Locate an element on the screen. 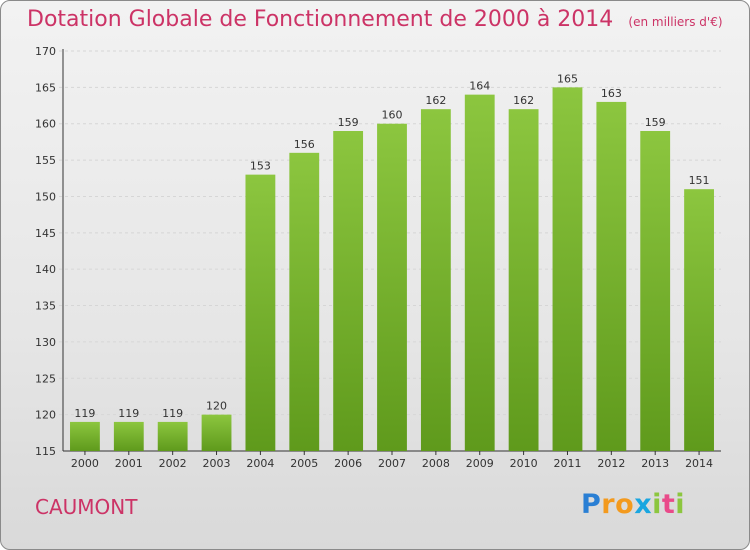 The image size is (750, 550). y-tick-label: 140 is located at coordinates (45, 269).